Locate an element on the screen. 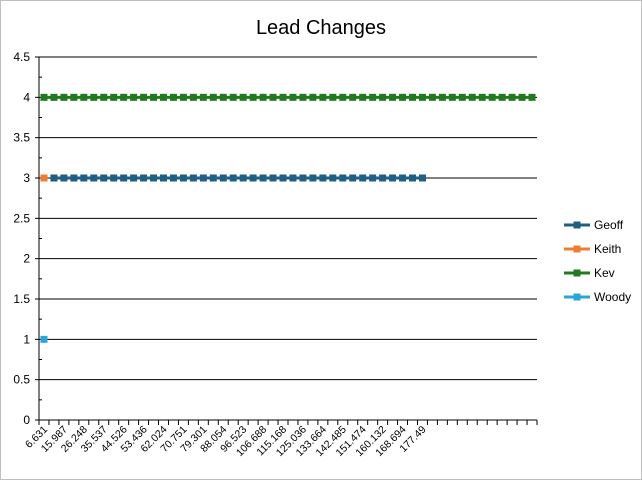 The height and width of the screenshot is (484, 642). y-tick-label: 4 is located at coordinates (26, 97).